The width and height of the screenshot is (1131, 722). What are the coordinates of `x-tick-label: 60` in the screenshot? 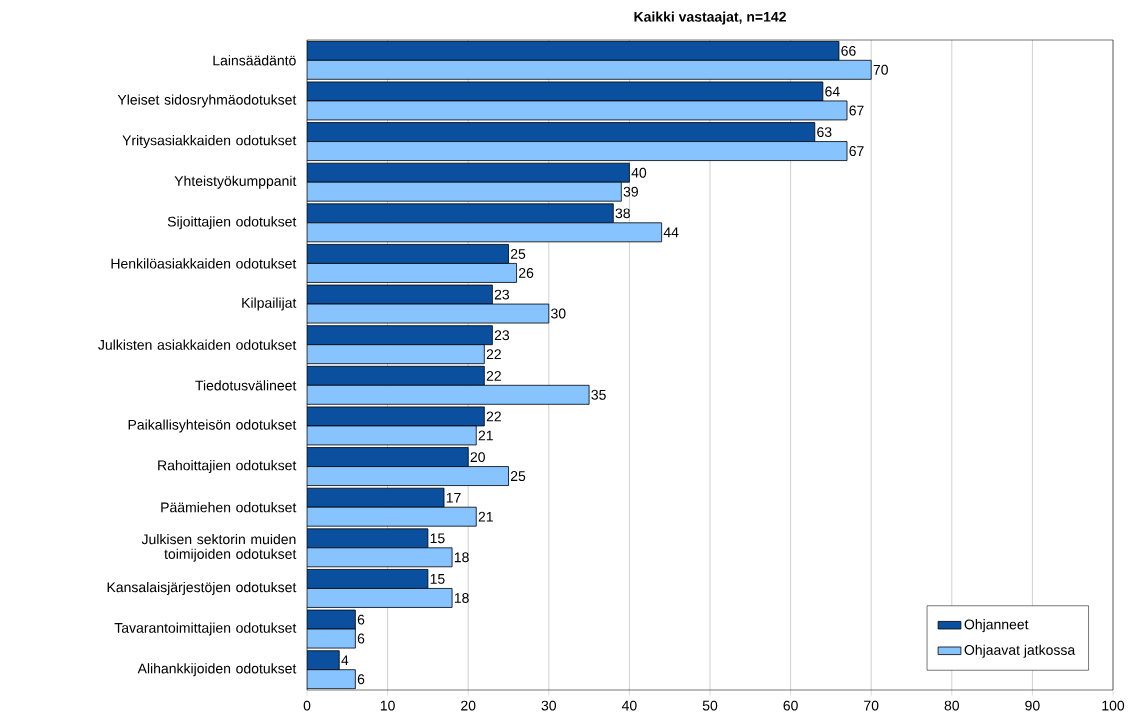 It's located at (790, 705).